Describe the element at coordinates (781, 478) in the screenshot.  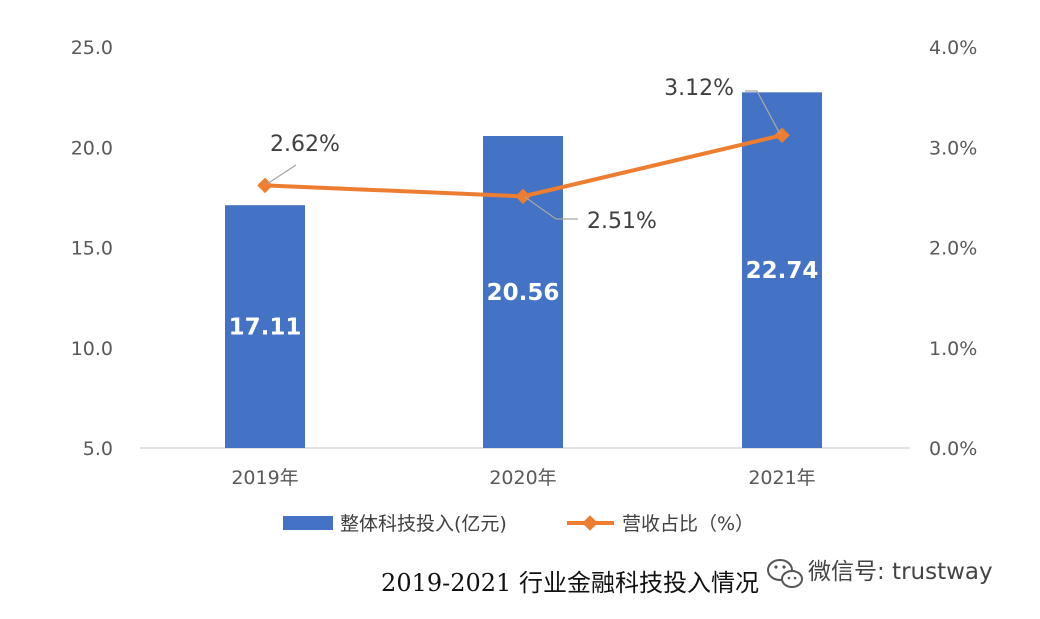
I see `x-tick-label: 2021年` at that location.